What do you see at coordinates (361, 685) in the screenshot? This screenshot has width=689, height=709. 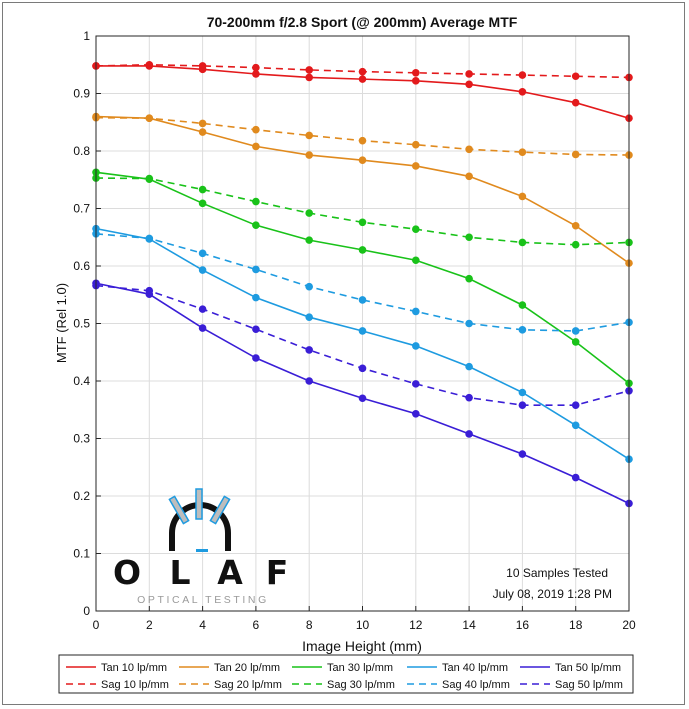 I see `legend-label: Sag 30 lp/mm` at bounding box center [361, 685].